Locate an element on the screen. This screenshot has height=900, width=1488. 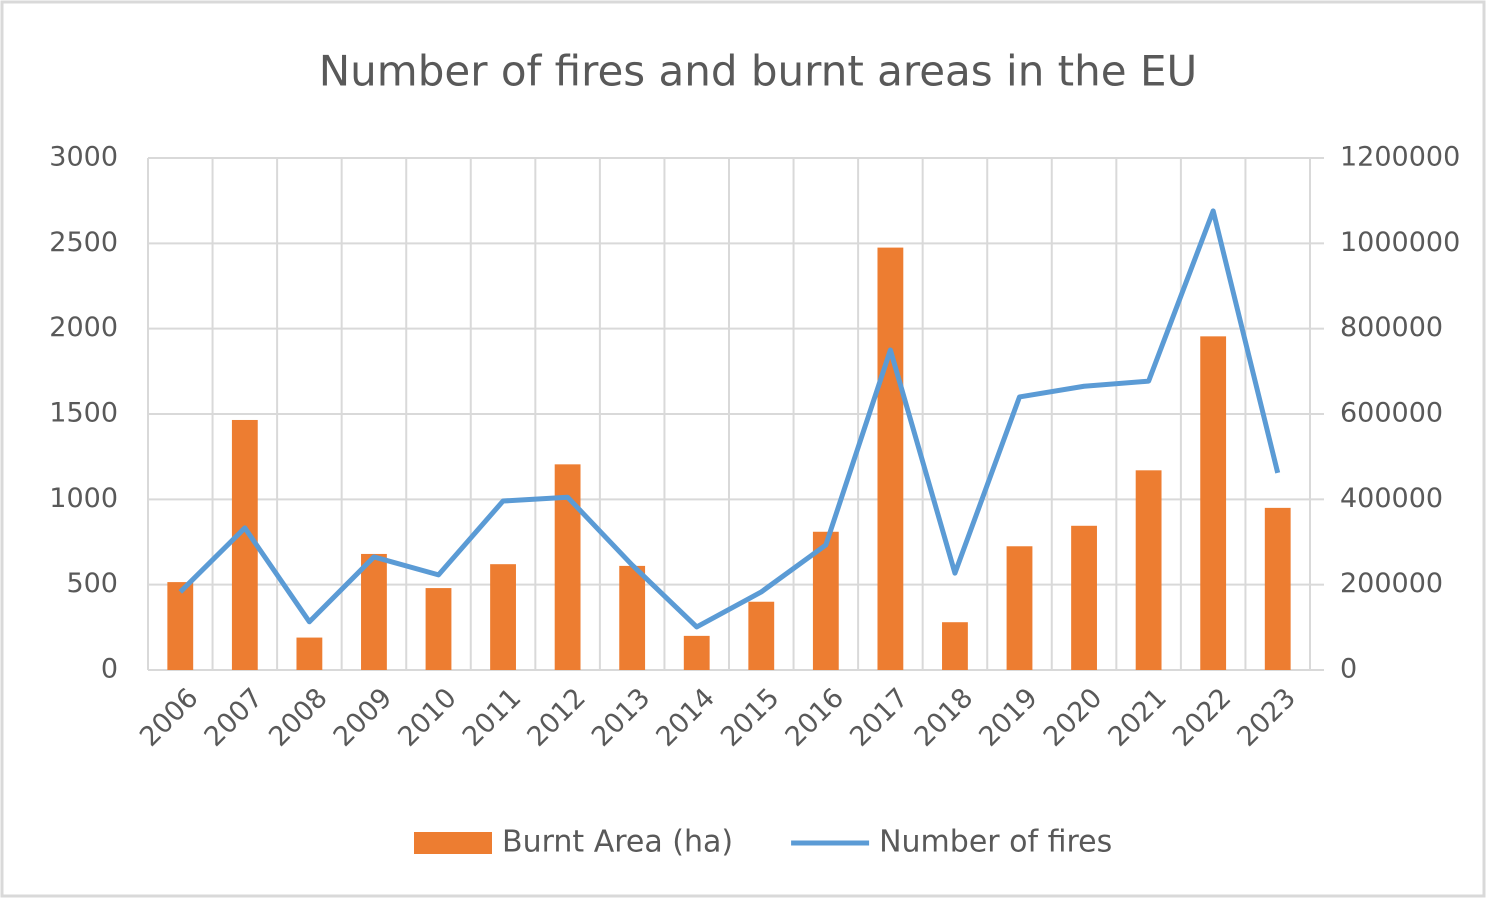
legend-label: Number of fires is located at coordinates (995, 842).